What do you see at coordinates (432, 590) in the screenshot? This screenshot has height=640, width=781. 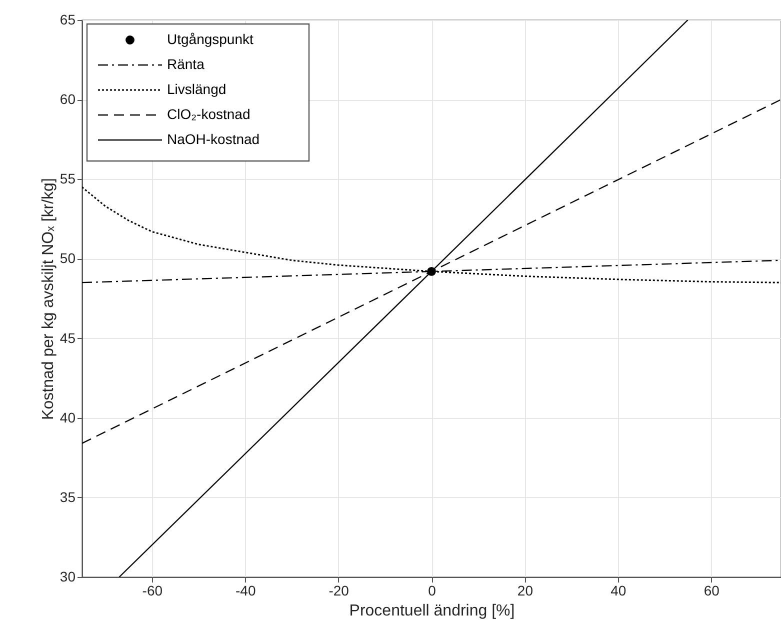 I see `x-tick-label: 0` at bounding box center [432, 590].